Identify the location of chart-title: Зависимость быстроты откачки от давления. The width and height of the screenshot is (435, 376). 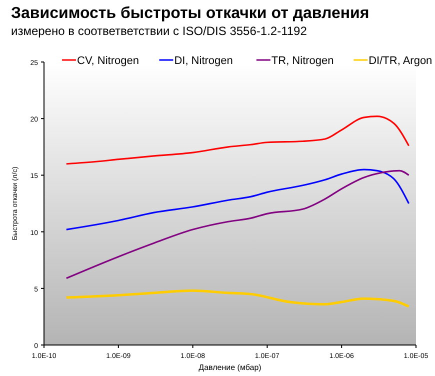
(190, 13).